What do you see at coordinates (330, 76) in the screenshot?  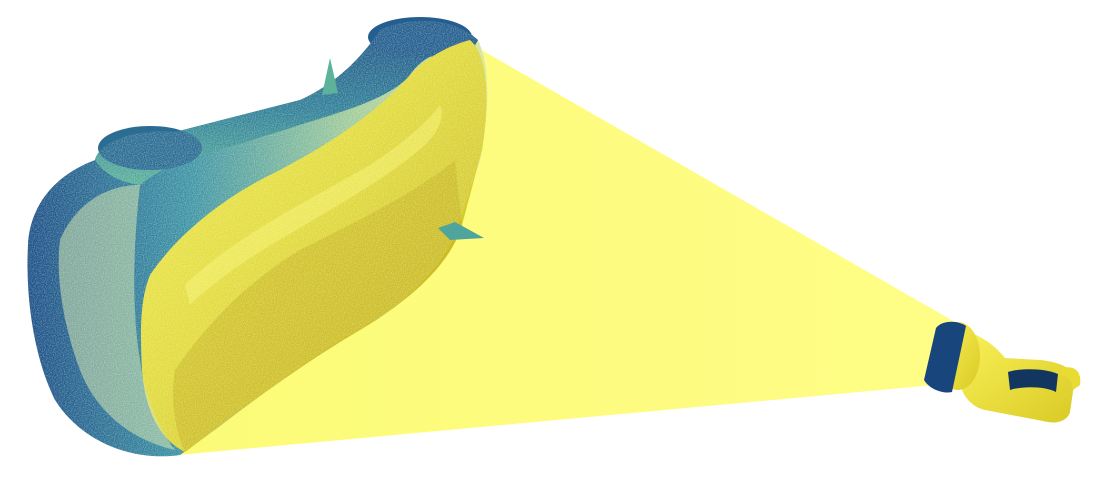 I see `object-fin-top` at bounding box center [330, 76].